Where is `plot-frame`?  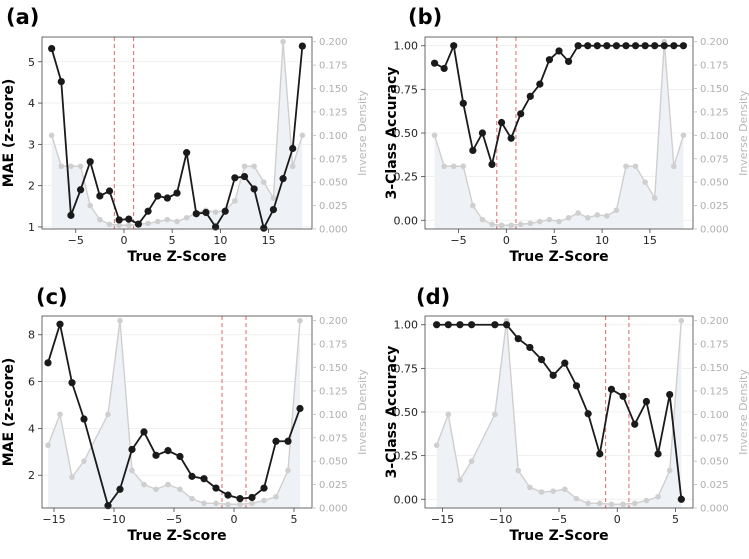
plot-frame is located at coordinates (177, 133).